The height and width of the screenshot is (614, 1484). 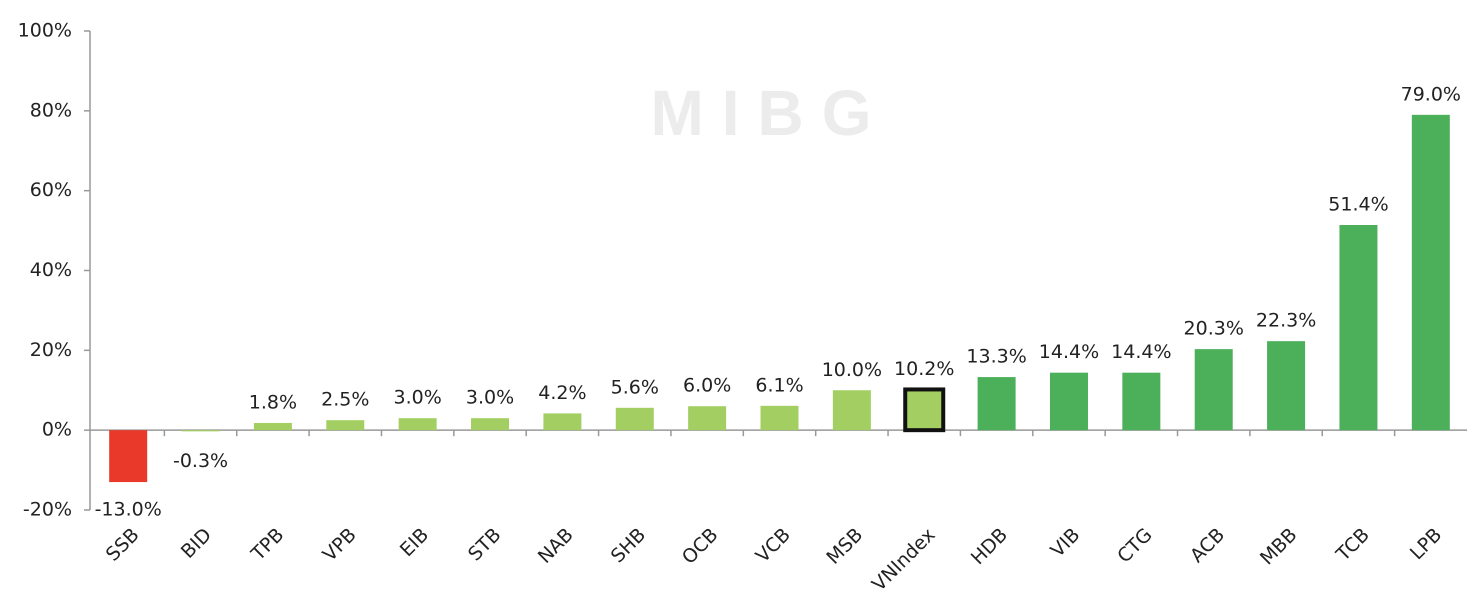 What do you see at coordinates (562, 393) in the screenshot?
I see `value-label: 4.2%` at bounding box center [562, 393].